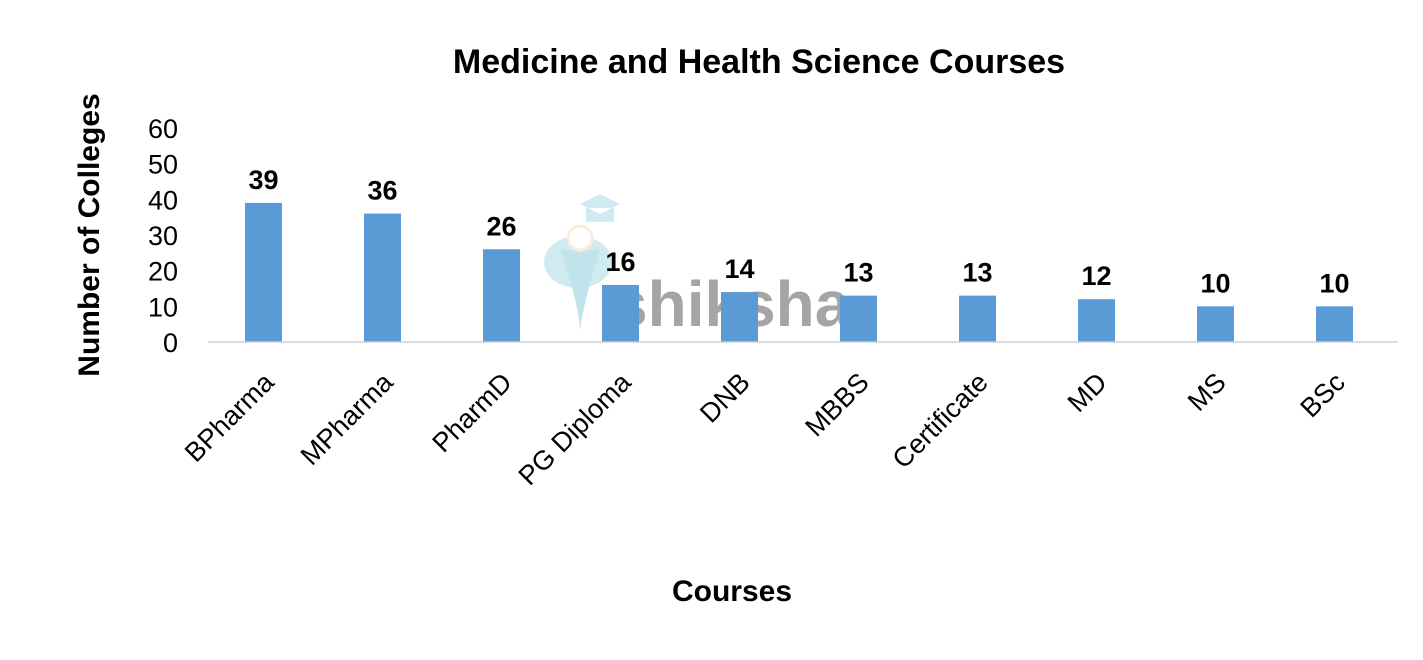  Describe the element at coordinates (501, 226) in the screenshot. I see `data-label: 26` at that location.